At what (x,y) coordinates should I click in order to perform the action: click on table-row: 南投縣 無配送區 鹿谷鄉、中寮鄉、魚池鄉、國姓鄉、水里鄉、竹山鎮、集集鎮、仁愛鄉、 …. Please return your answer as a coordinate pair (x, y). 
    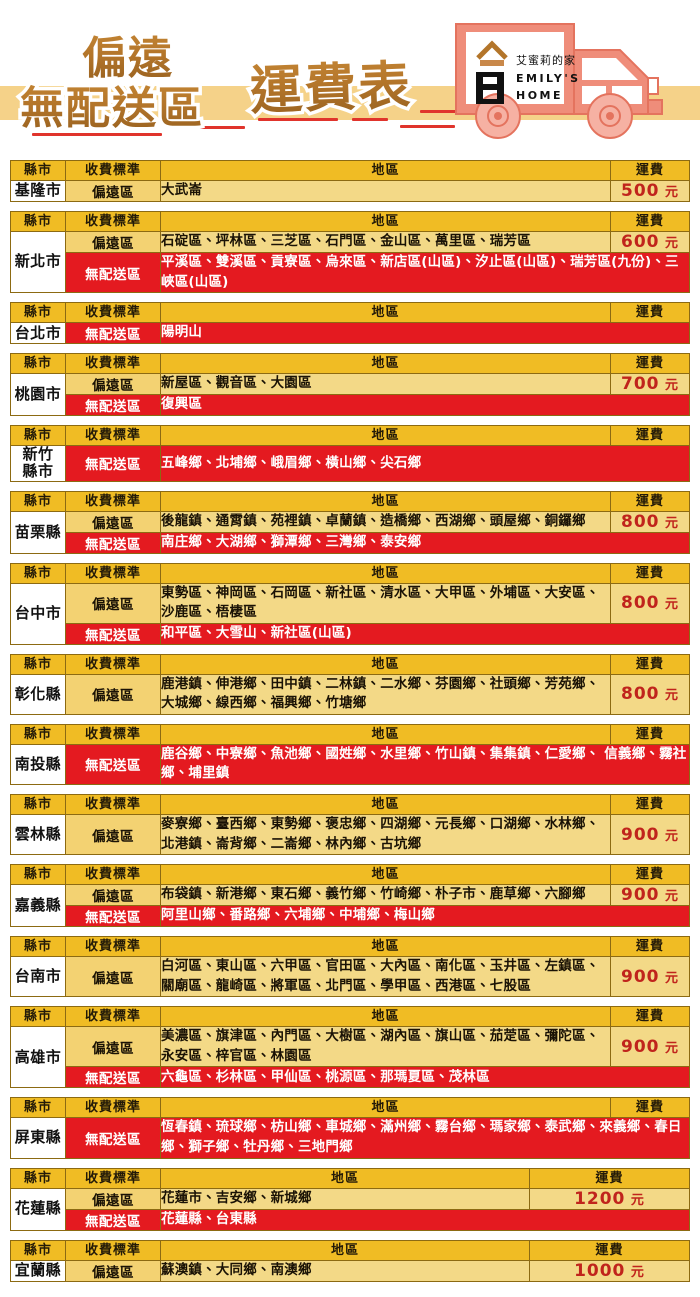
    Looking at the image, I should click on (350, 764).